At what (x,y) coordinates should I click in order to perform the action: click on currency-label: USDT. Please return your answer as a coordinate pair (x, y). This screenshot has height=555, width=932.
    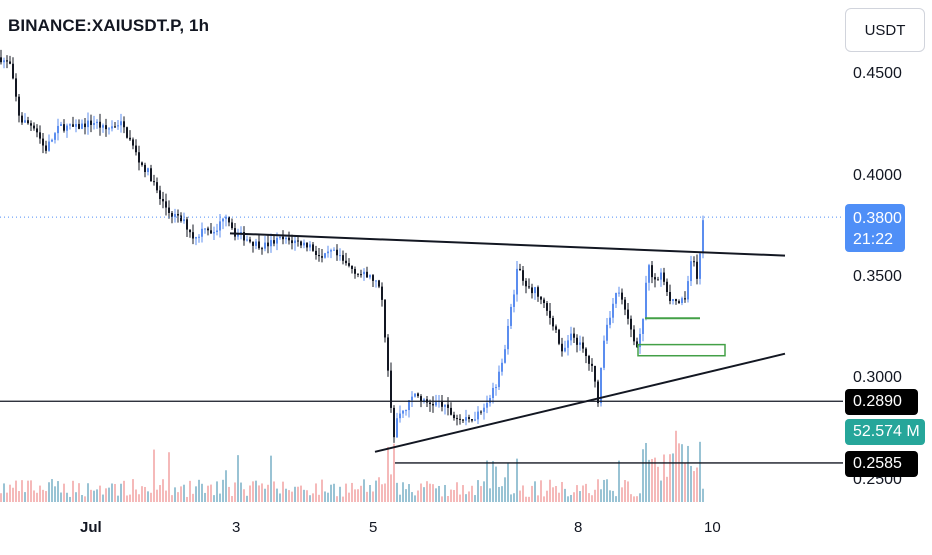
    Looking at the image, I should click on (885, 30).